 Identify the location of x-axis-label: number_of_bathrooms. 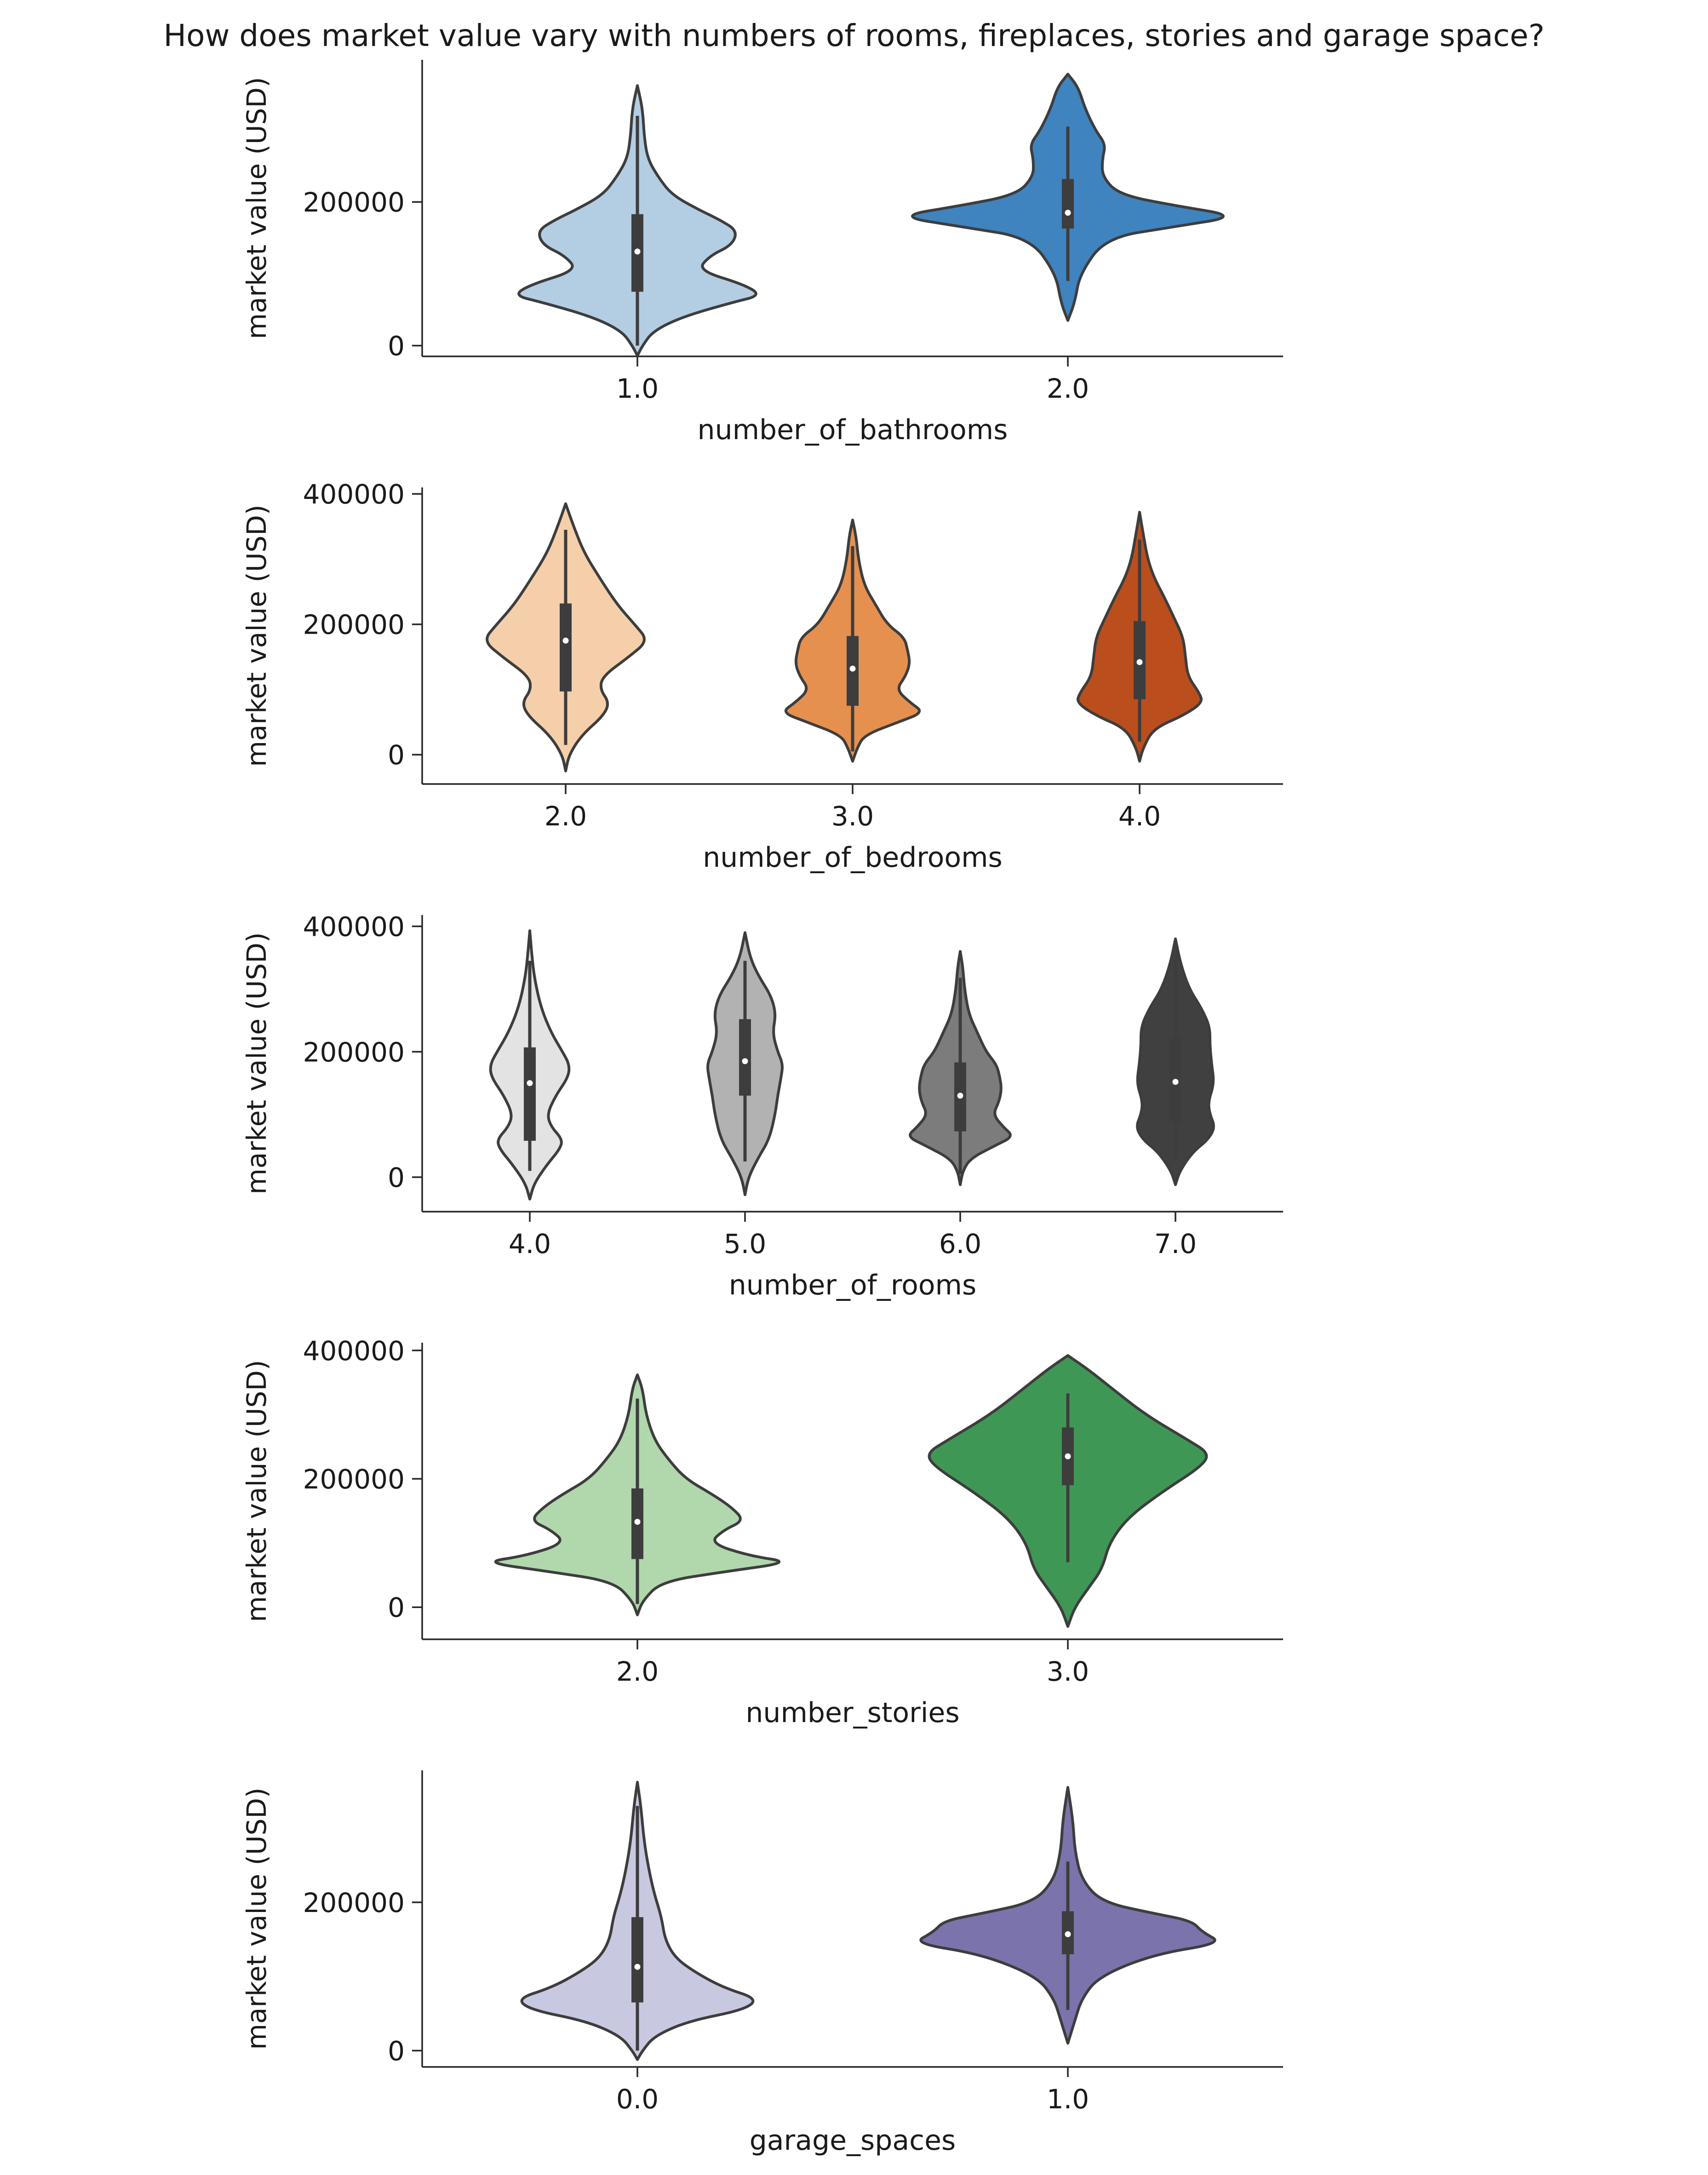
(853, 430).